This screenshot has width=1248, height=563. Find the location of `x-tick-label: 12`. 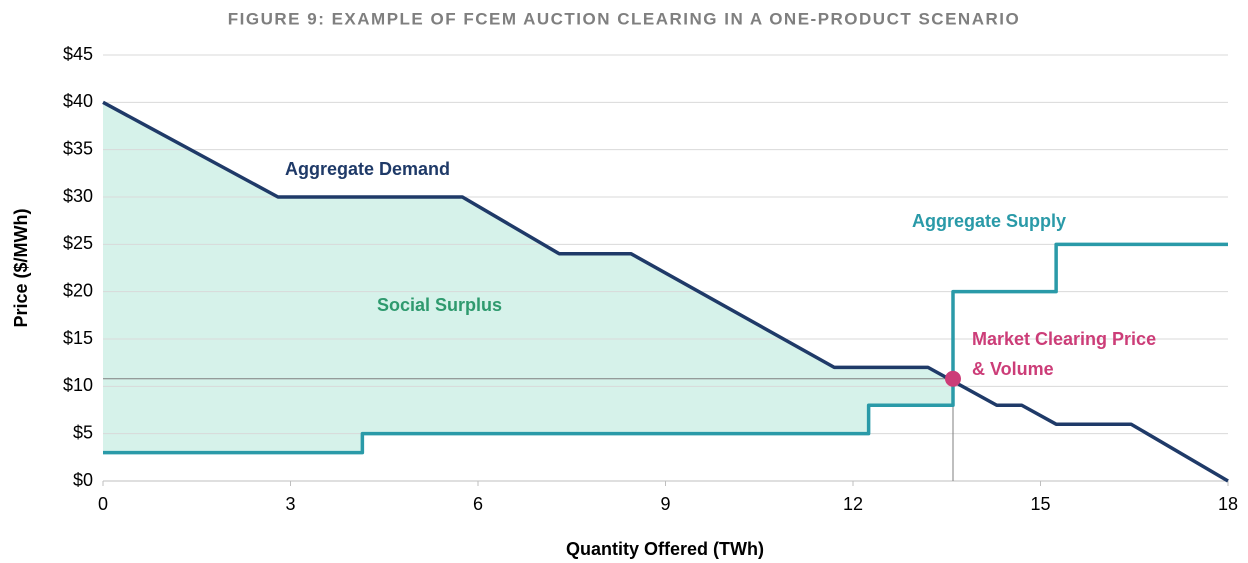

x-tick-label: 12 is located at coordinates (853, 504).